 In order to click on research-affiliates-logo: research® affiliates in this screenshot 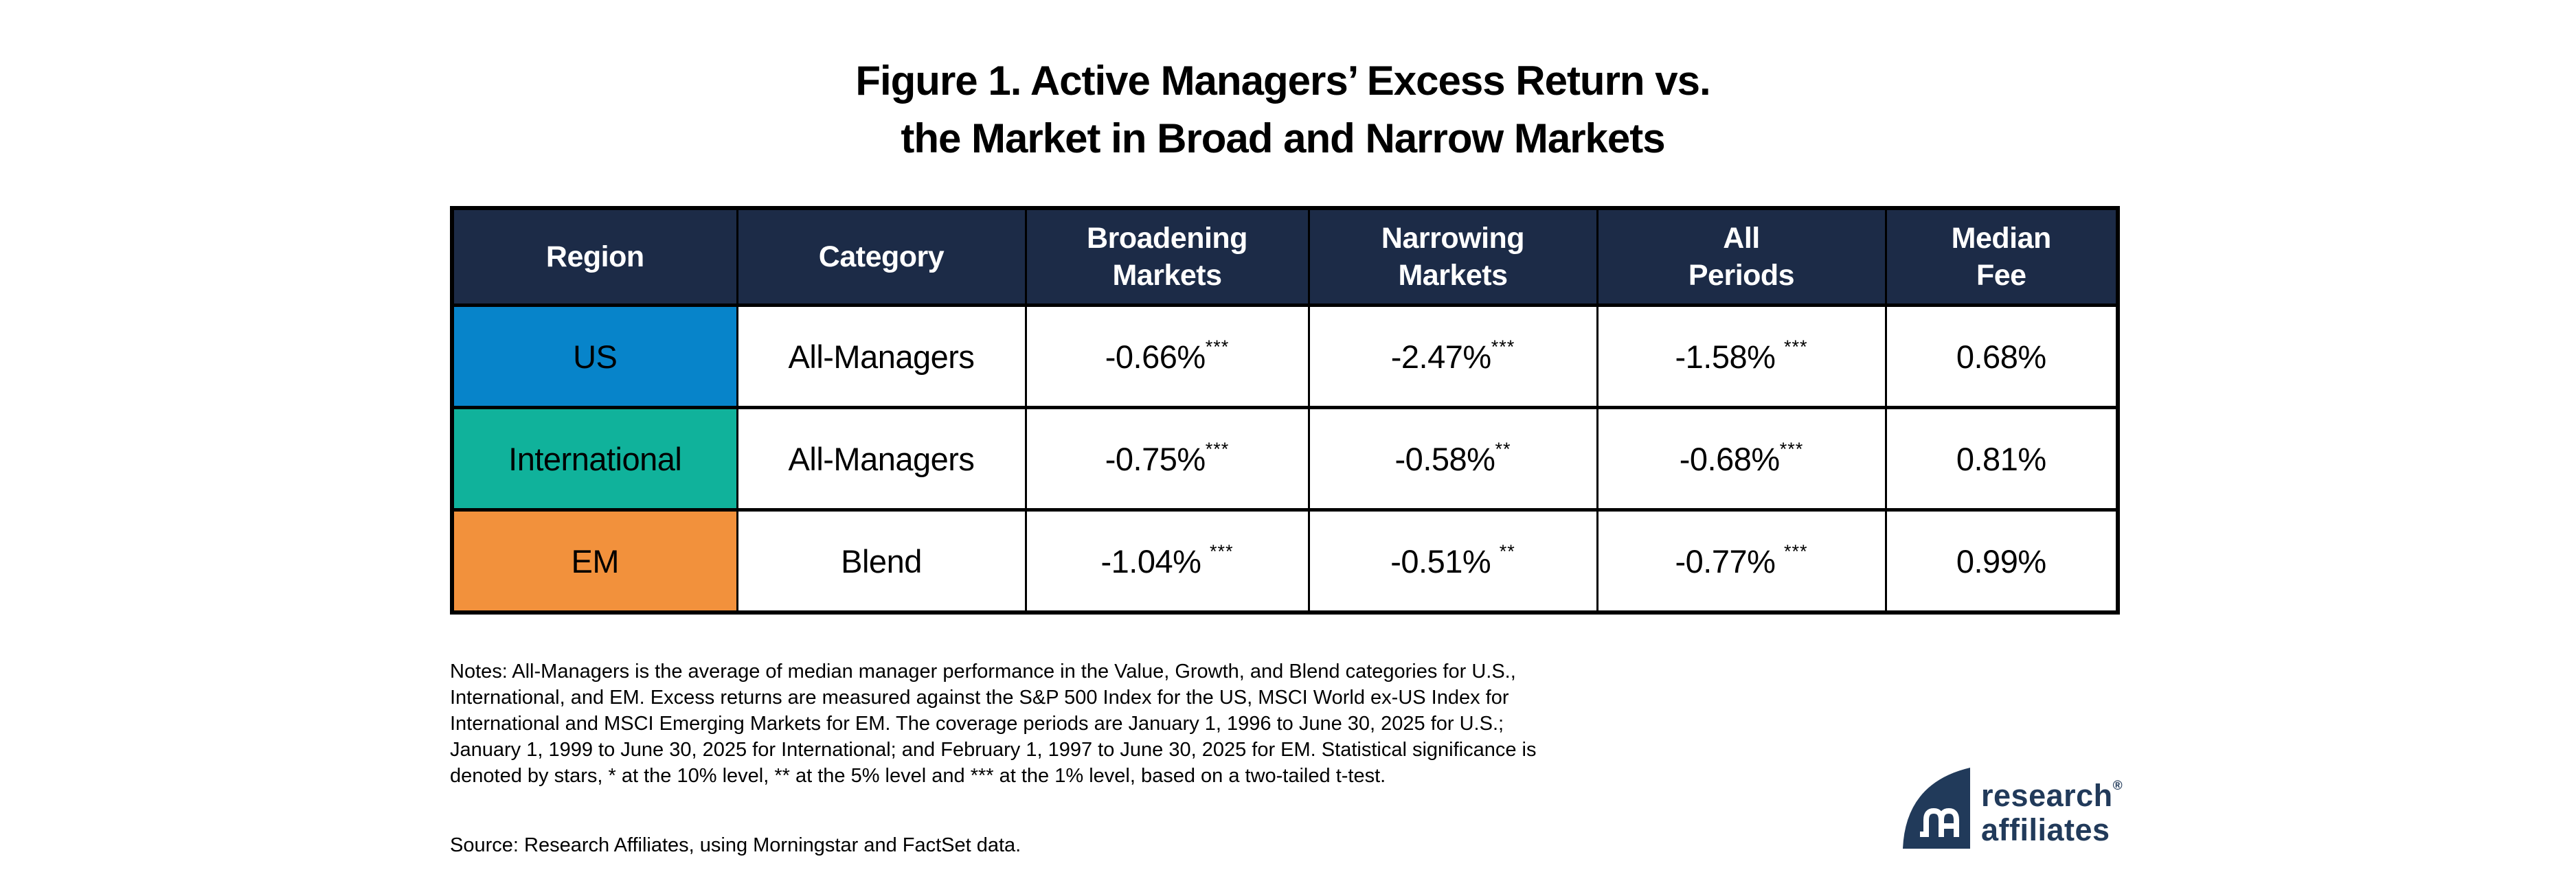, I will do `click(2013, 808)`.